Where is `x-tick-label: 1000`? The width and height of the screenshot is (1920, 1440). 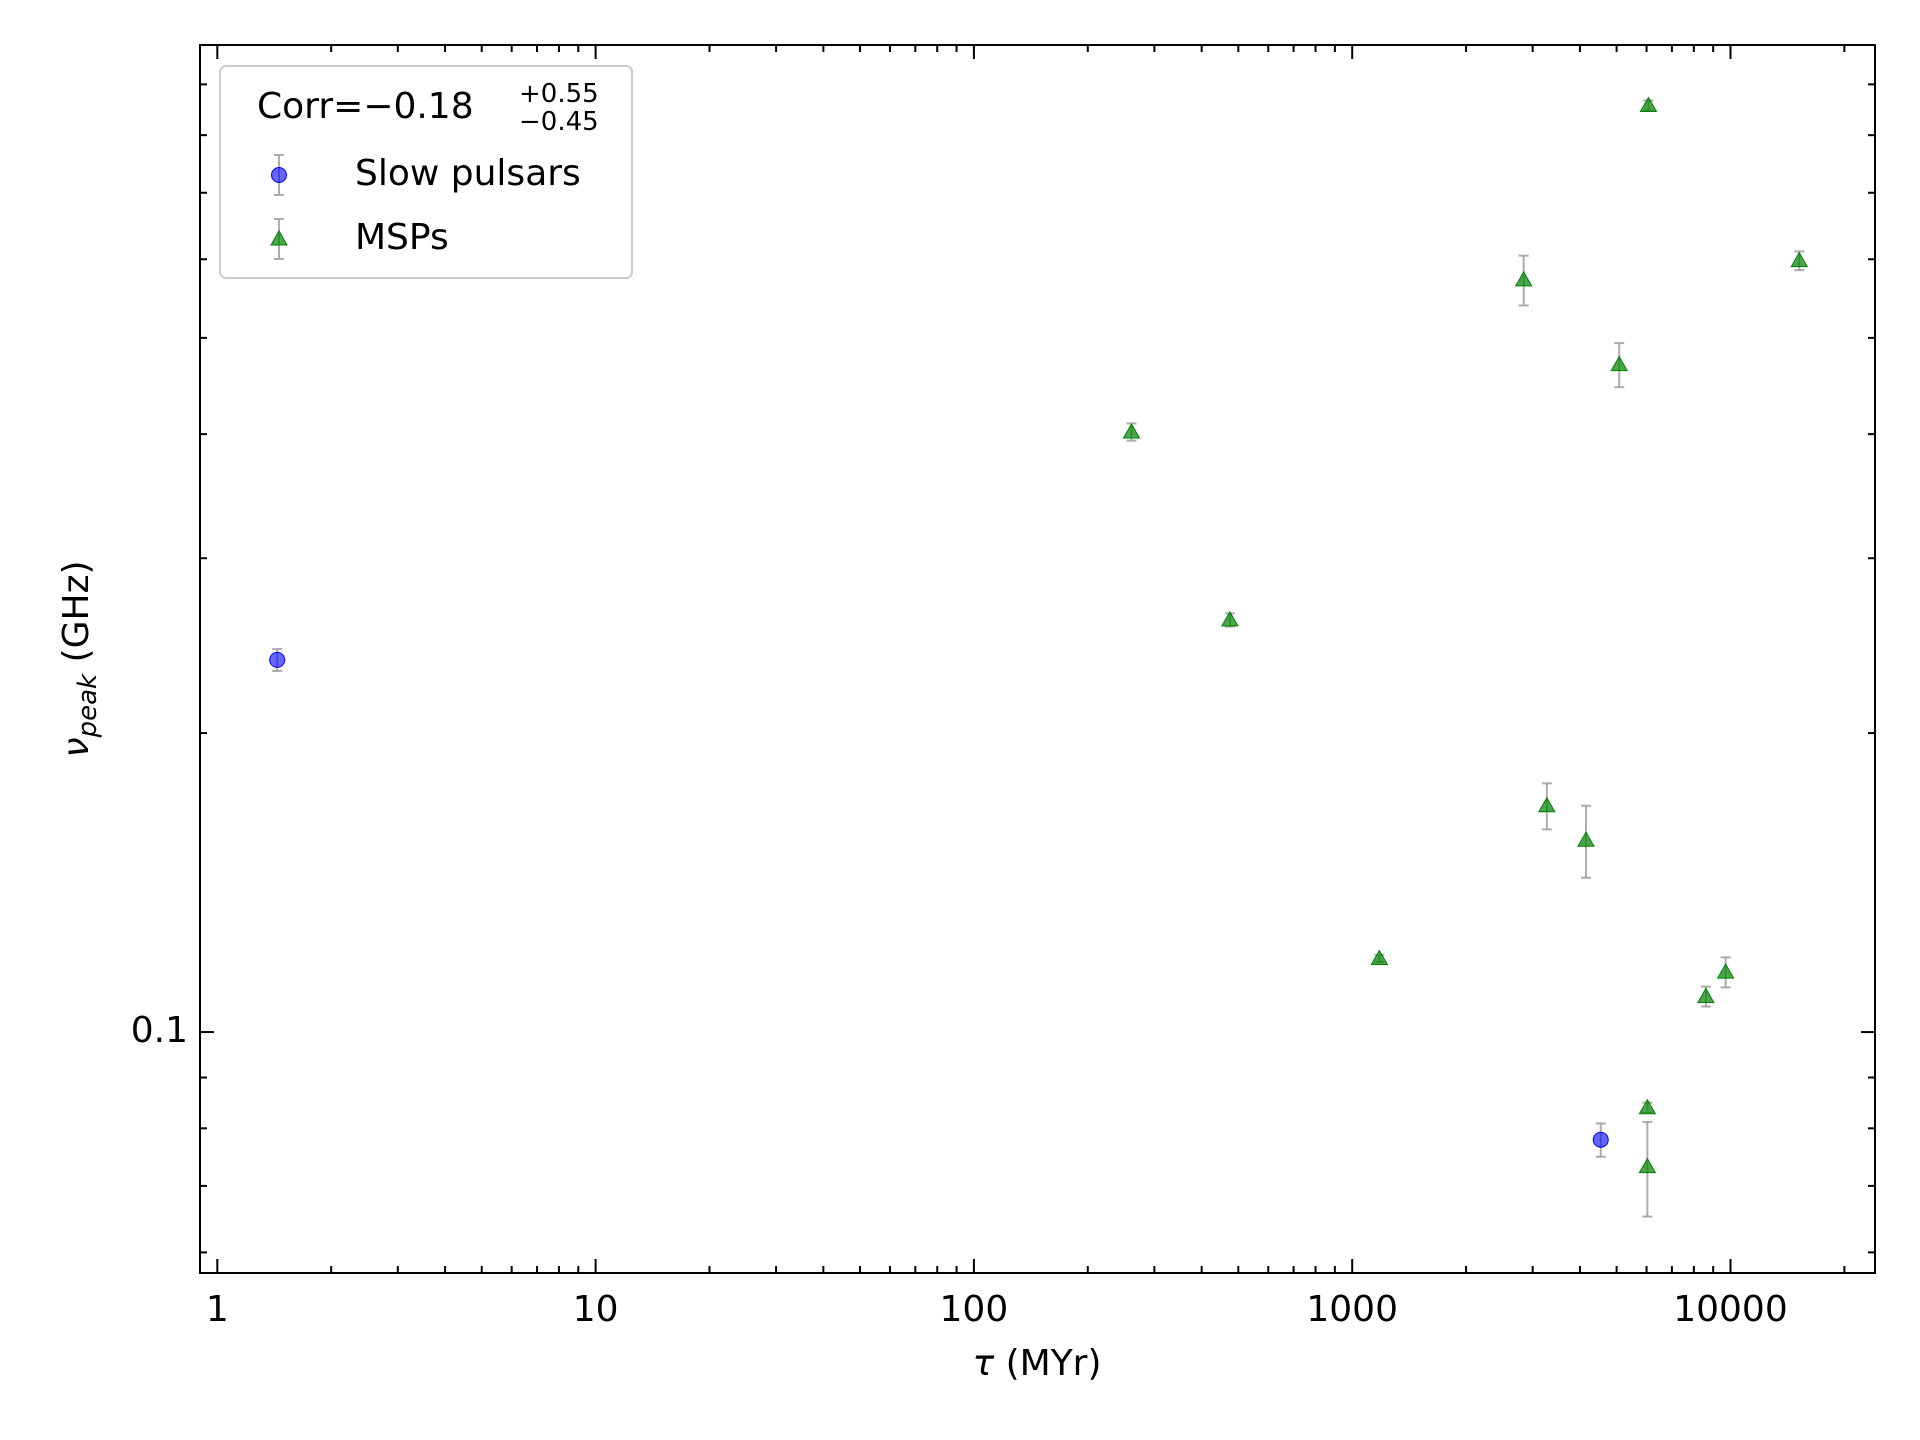
x-tick-label: 1000 is located at coordinates (1352, 1309).